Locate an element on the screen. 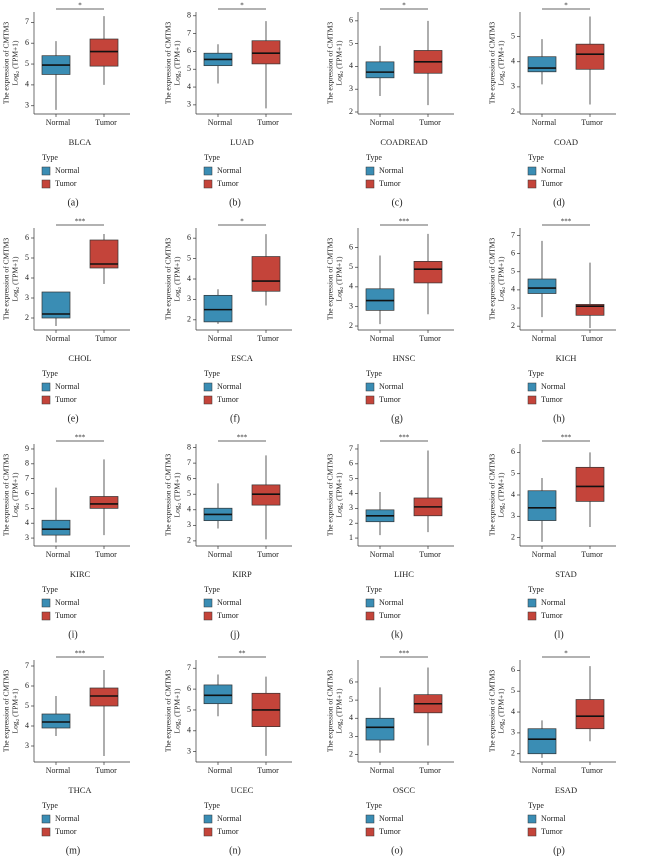  chart-title: KICH is located at coordinates (566, 358).